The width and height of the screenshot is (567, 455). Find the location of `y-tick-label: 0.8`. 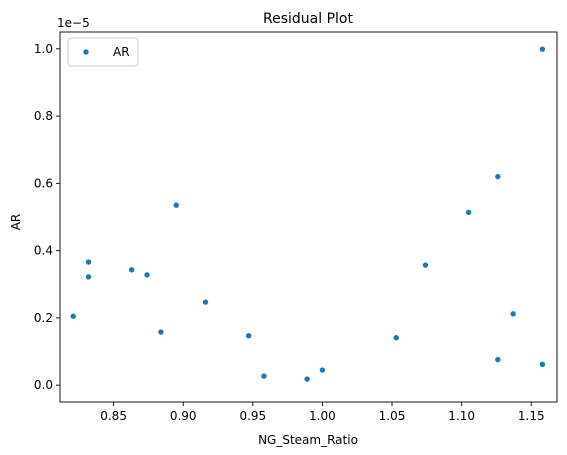

y-tick-label: 0.8 is located at coordinates (43, 116).